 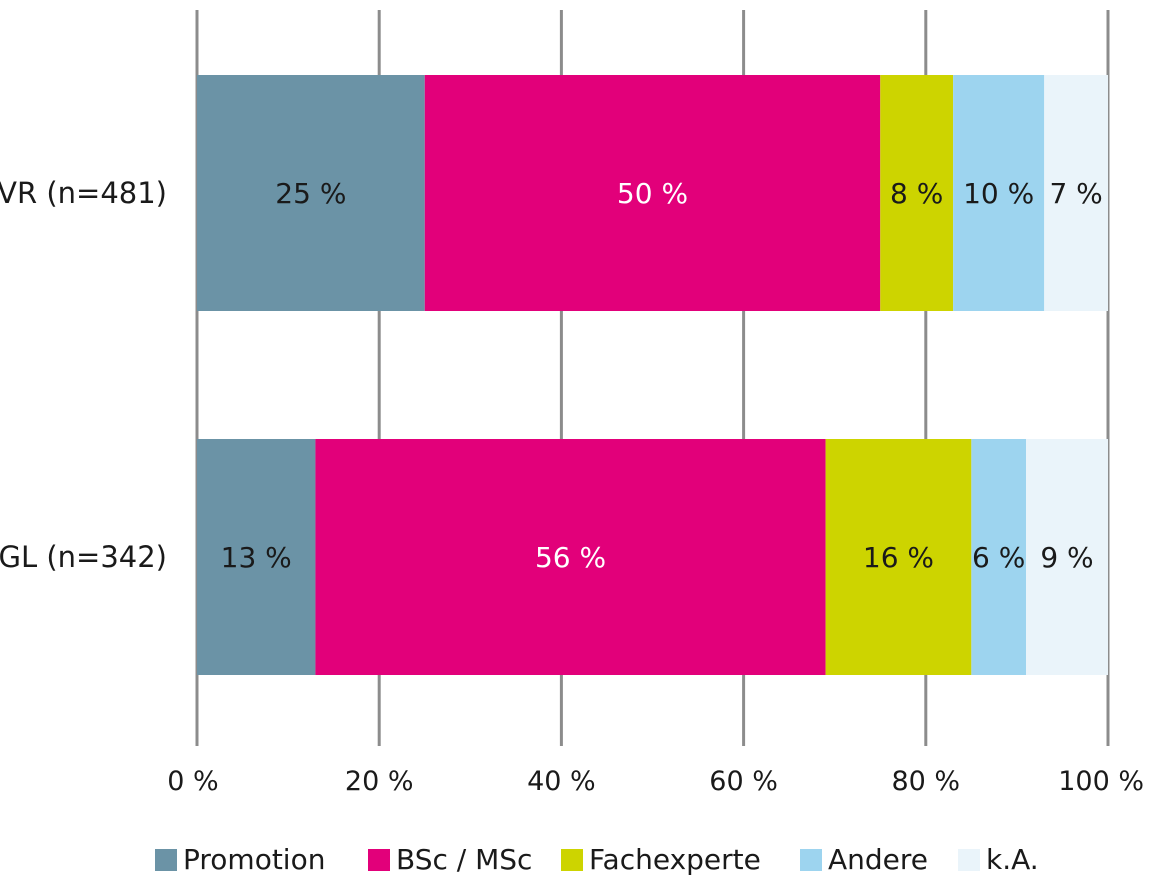 What do you see at coordinates (464, 859) in the screenshot?
I see `legend-label-1: BSc / MSc` at bounding box center [464, 859].